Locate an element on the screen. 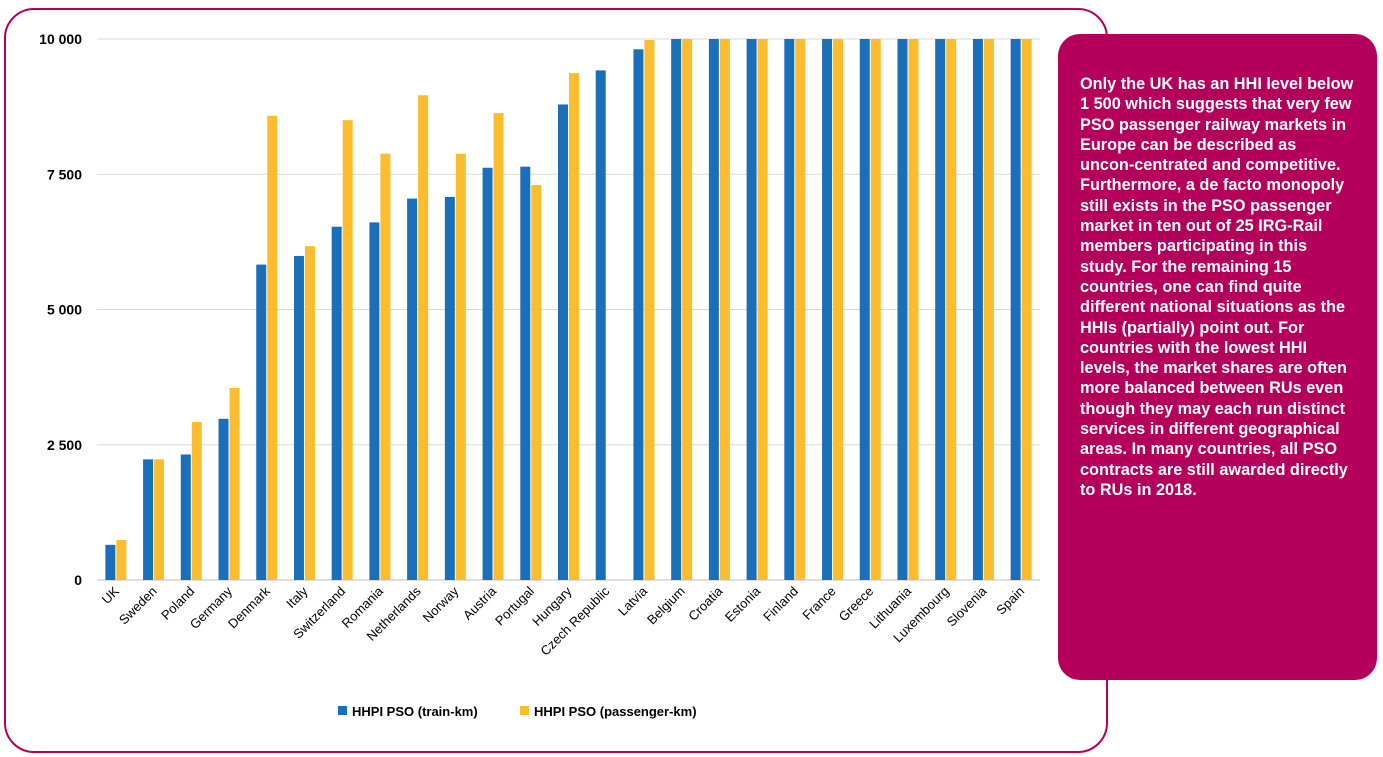 Image resolution: width=1383 pixels, height=757 pixels. x-tick-label: Norway is located at coordinates (441, 604).